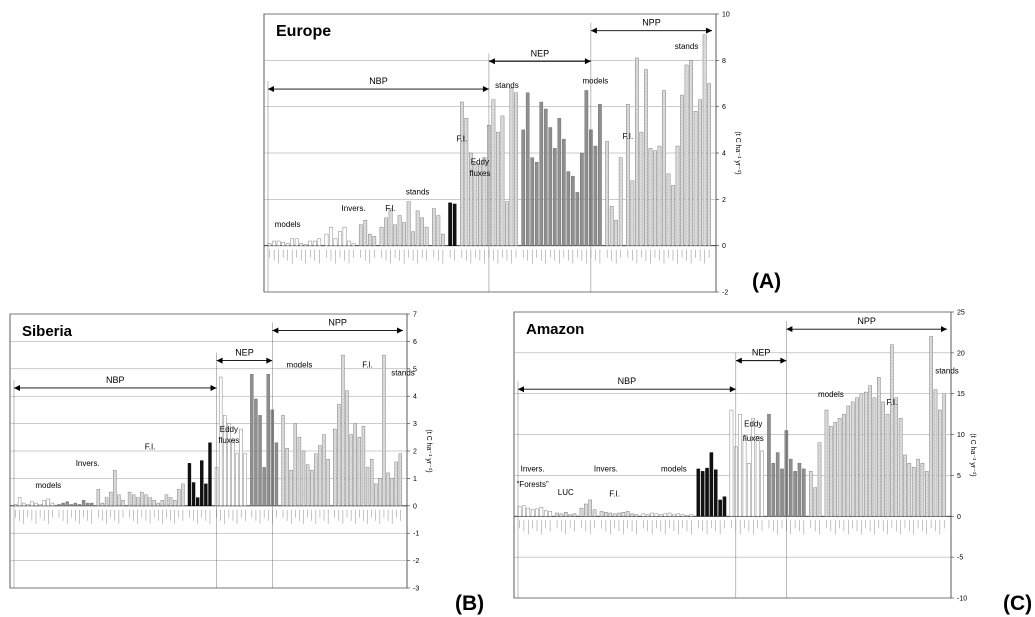 This screenshot has height=617, width=1035. Describe the element at coordinates (738, 360) in the screenshot. I see `arrow-head-left` at that location.